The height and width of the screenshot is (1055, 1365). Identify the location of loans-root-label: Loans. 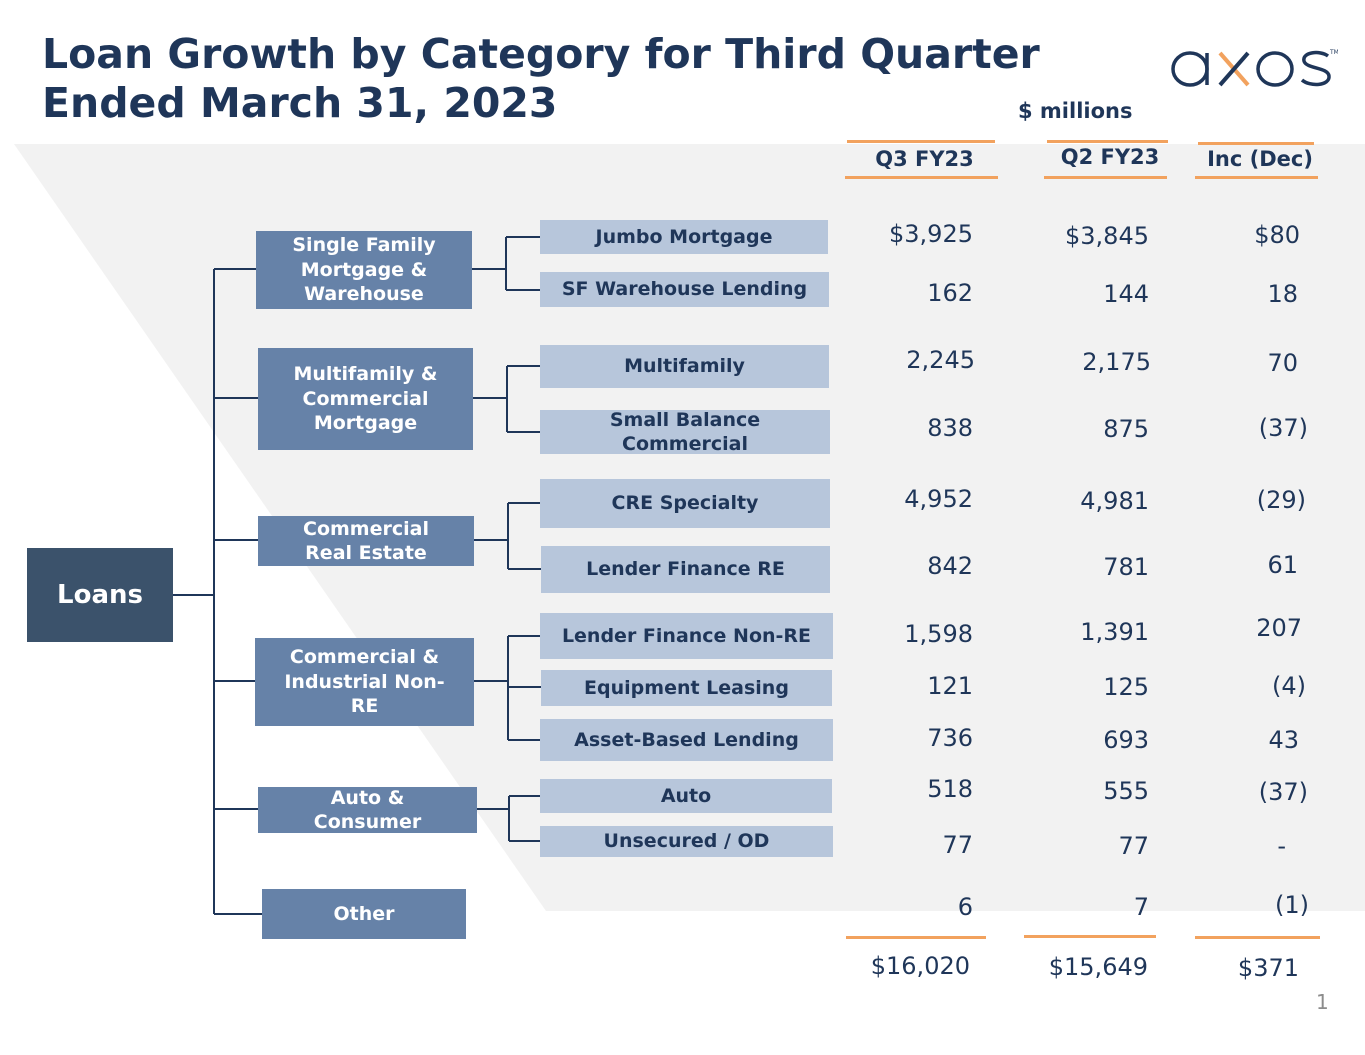
(100, 595).